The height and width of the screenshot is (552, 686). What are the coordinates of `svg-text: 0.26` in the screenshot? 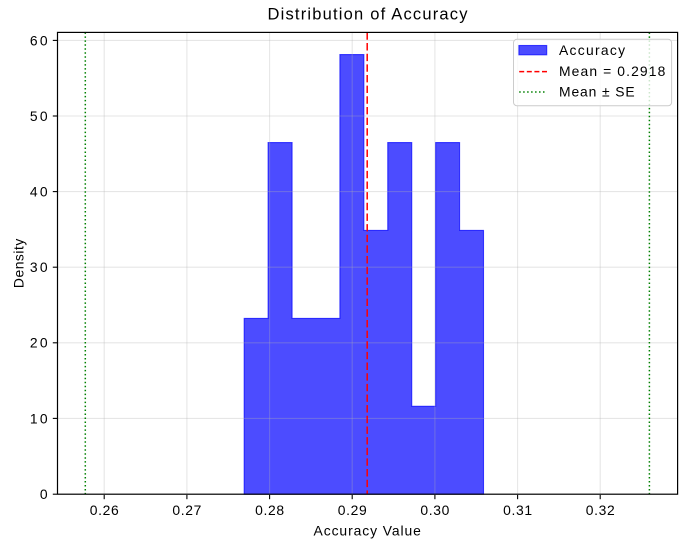 It's located at (104, 510).